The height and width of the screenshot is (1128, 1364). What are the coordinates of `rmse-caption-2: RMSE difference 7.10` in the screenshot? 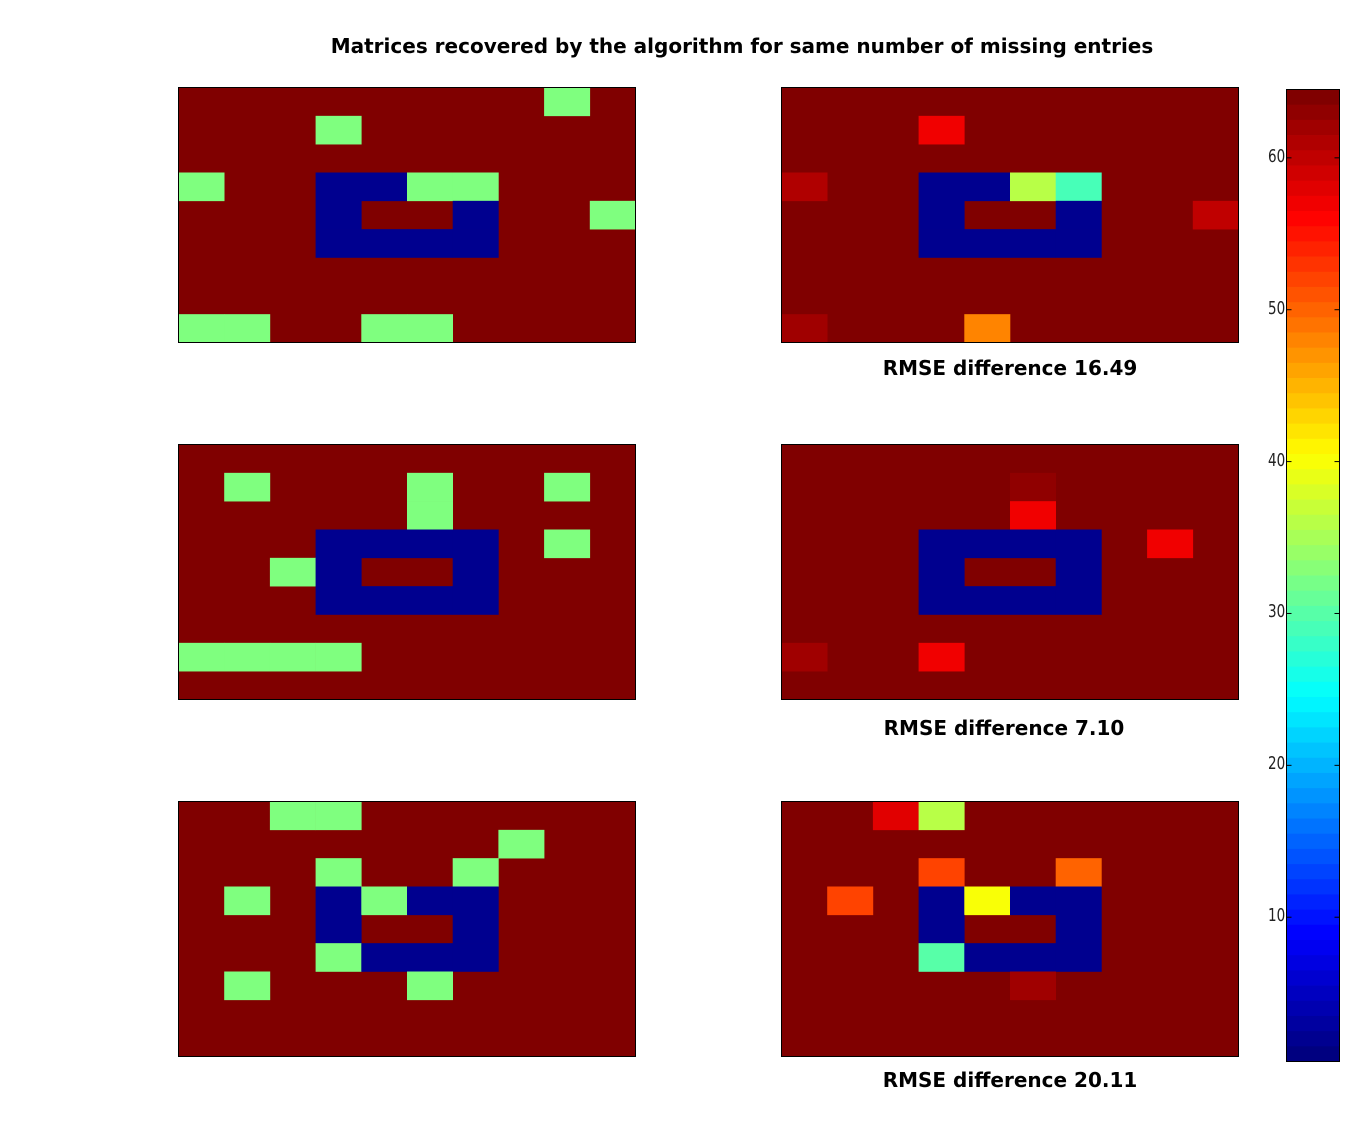 It's located at (1004, 728).